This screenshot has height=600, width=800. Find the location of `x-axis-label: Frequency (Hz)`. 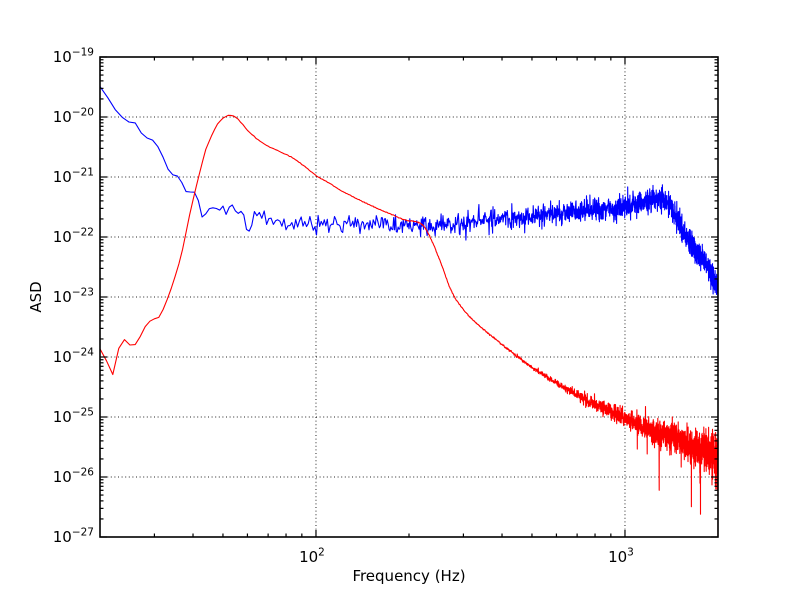

x-axis-label: Frequency (Hz) is located at coordinates (408, 576).